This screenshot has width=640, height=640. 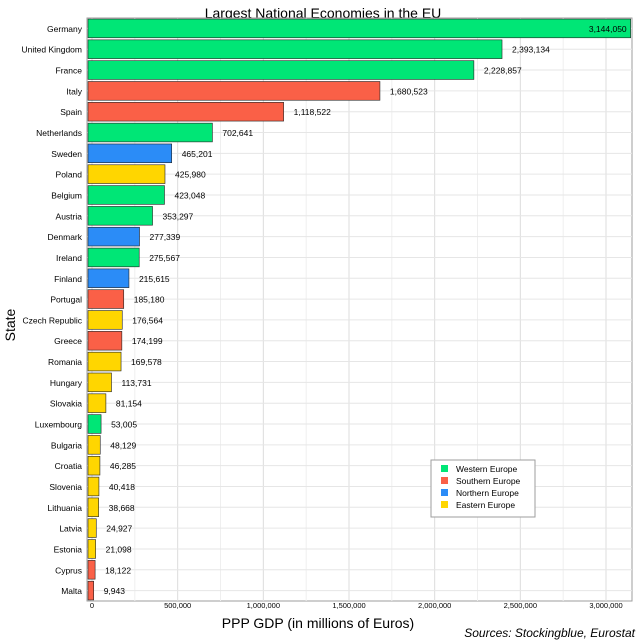 I want to click on bar-value-label: 702,641, so click(x=237, y=133).